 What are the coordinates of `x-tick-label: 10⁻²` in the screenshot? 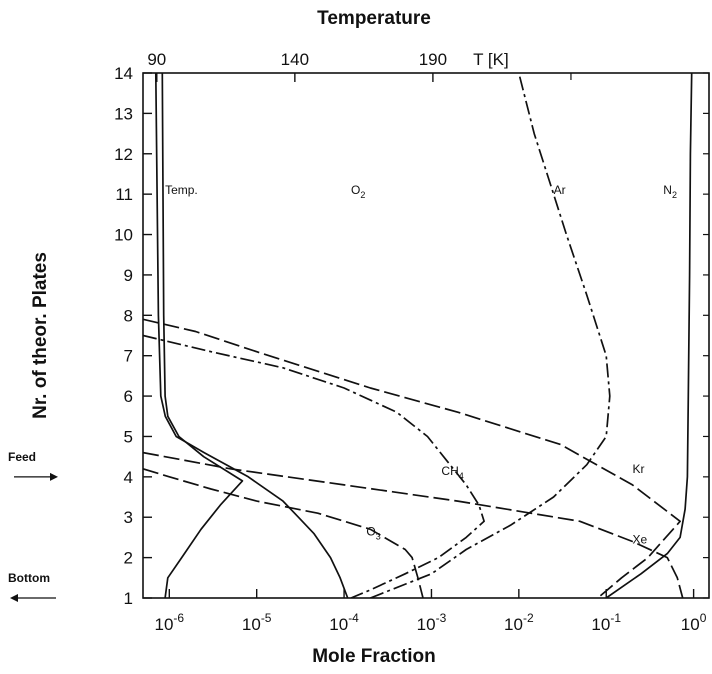 It's located at (519, 622).